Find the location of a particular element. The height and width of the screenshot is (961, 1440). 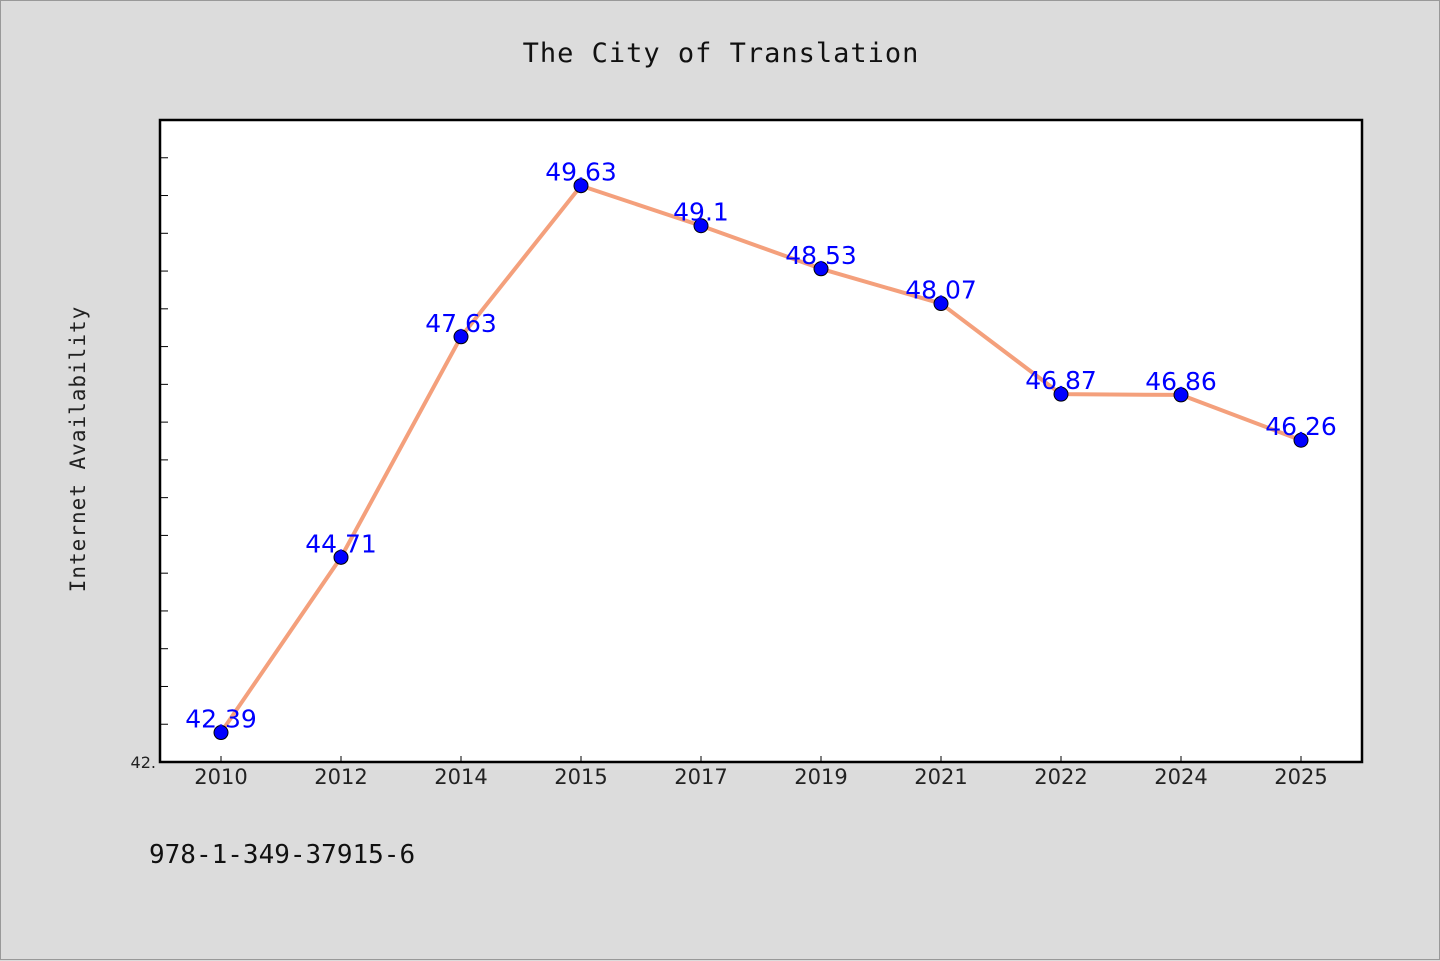

x-tick-label: 2024 is located at coordinates (1180, 777).